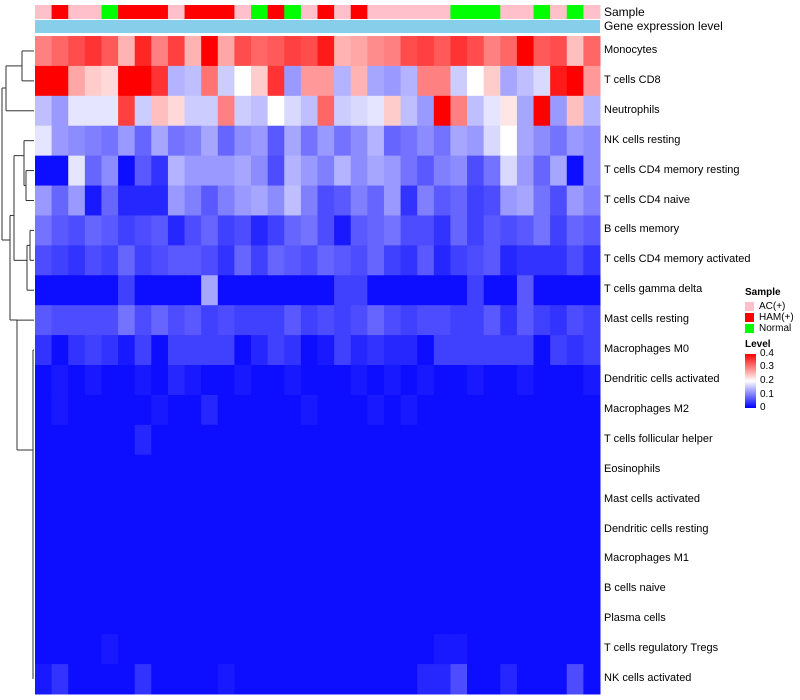  Describe the element at coordinates (647, 199) in the screenshot. I see `row-label: T cells CD4 naive` at that location.